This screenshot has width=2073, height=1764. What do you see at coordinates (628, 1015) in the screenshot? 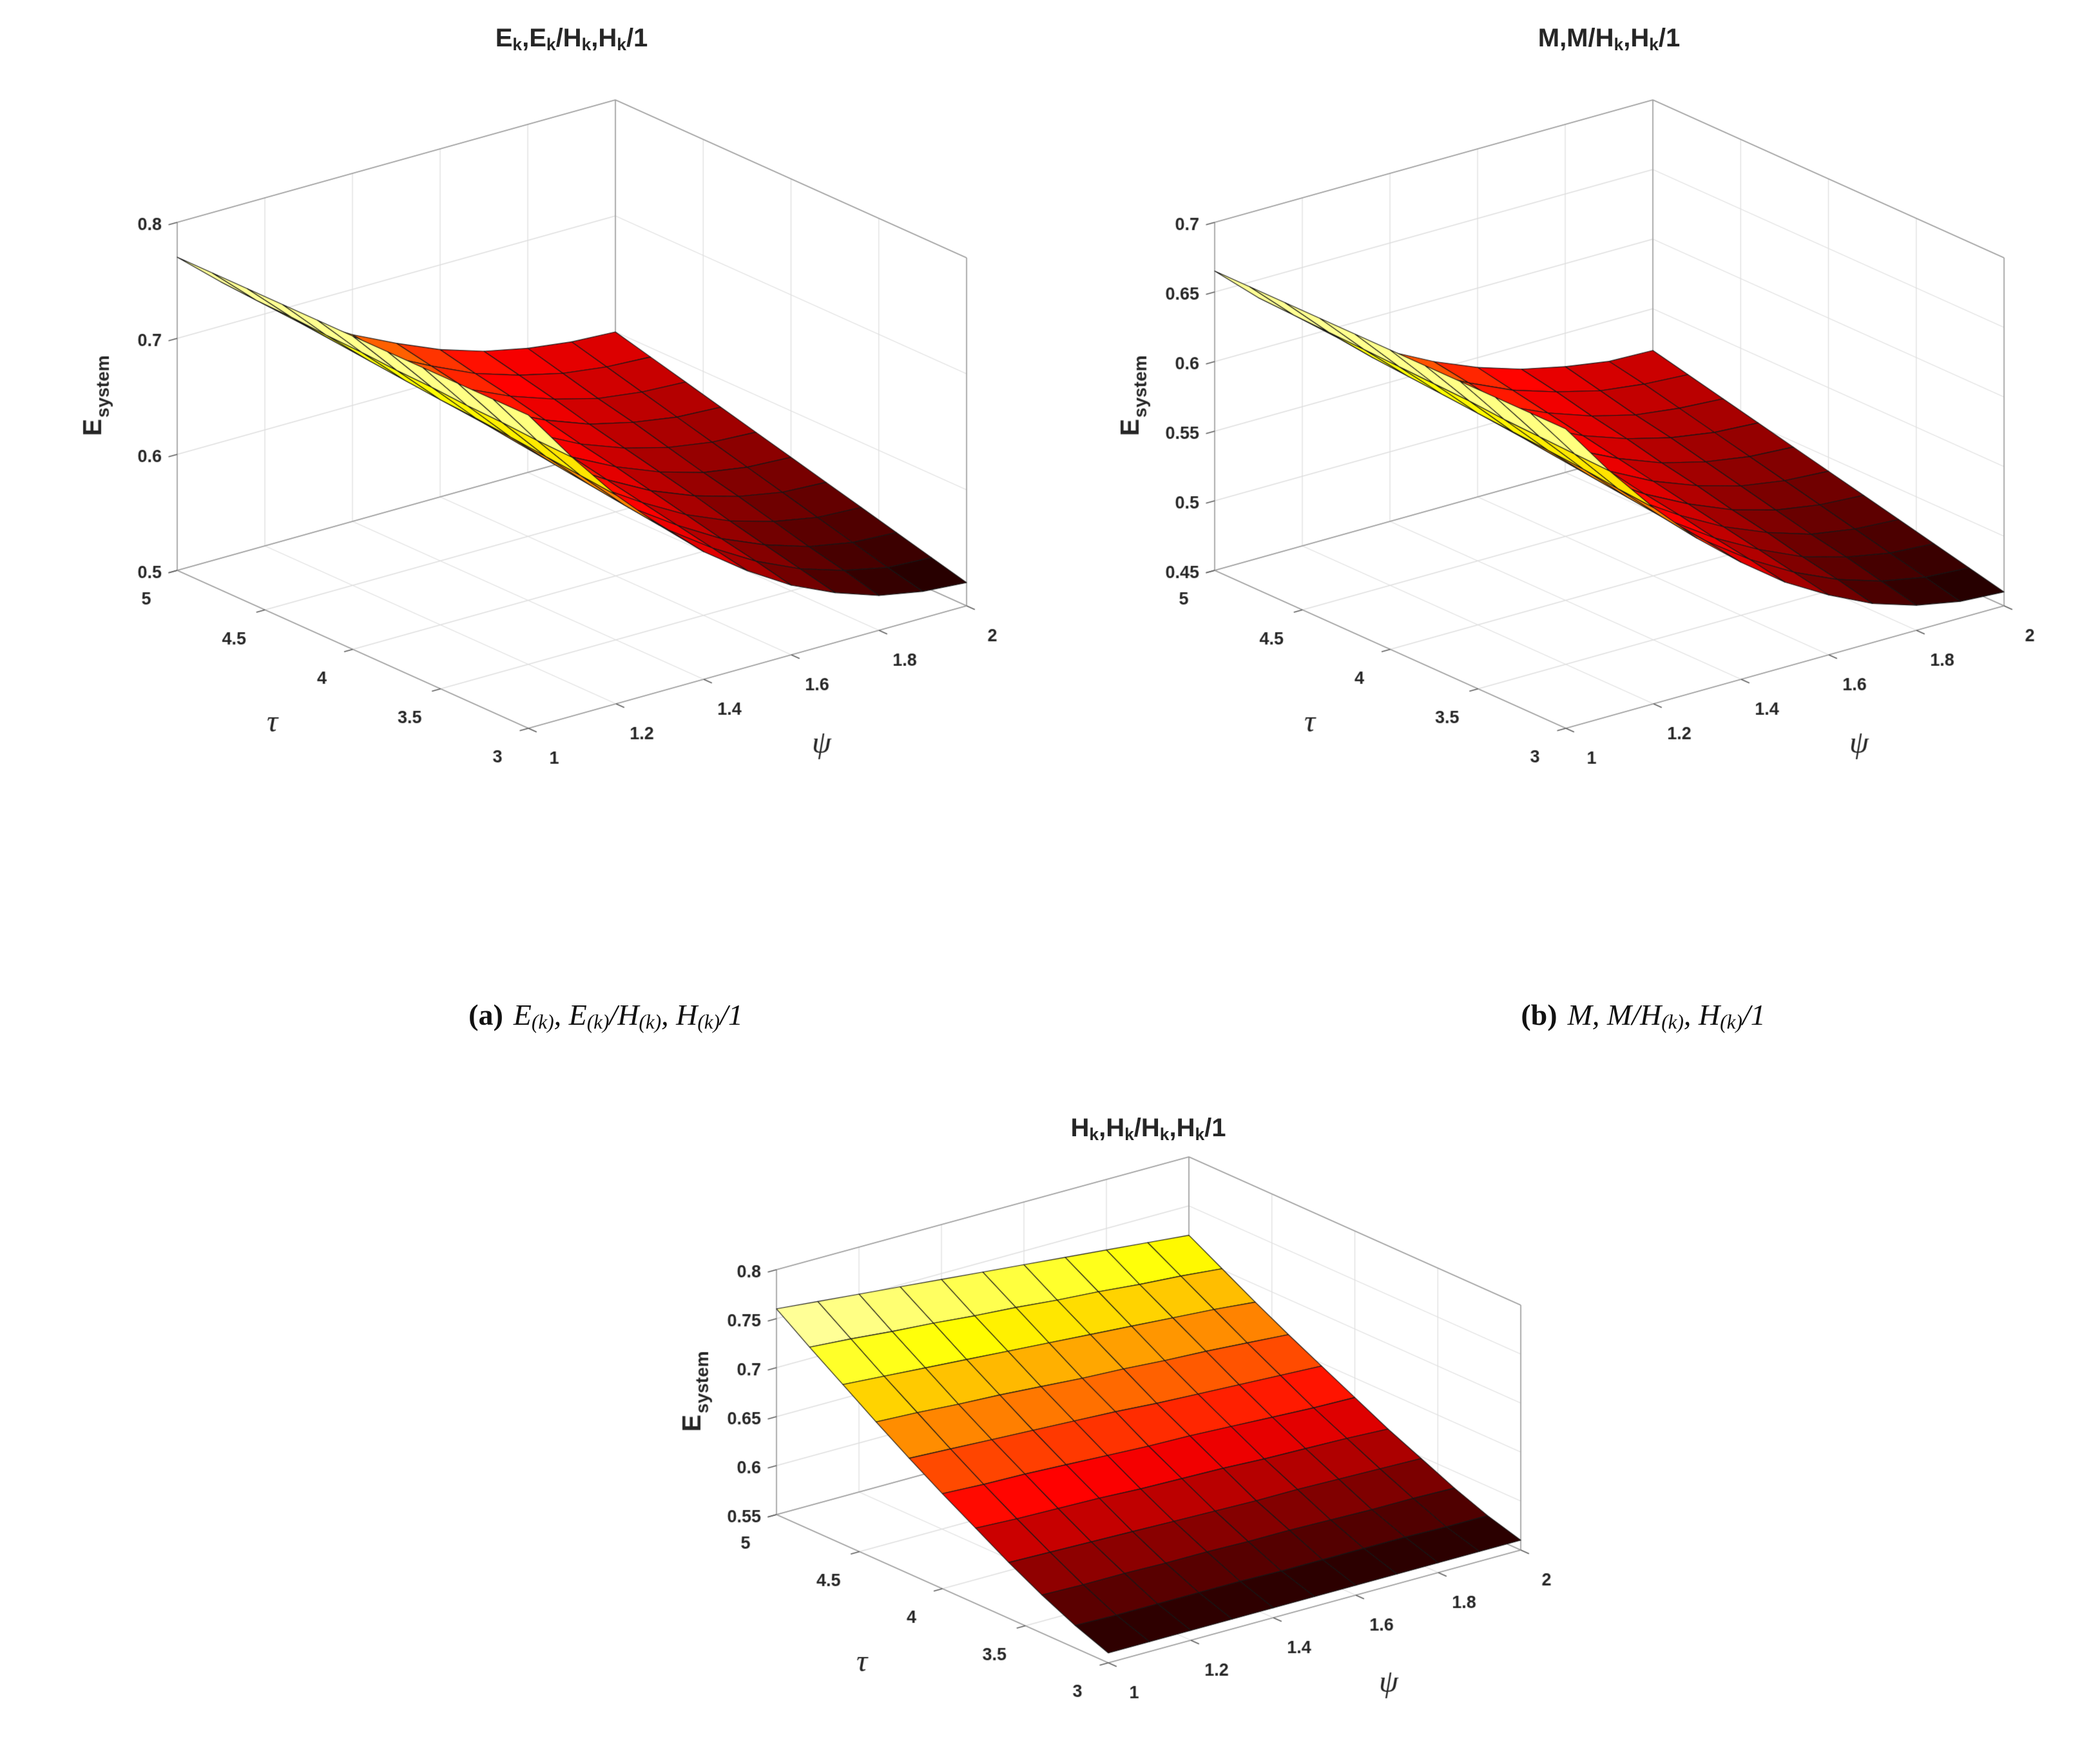
I see `caption-a-math: E(k), E(k)/H(k), H(k)/1` at bounding box center [628, 1015].